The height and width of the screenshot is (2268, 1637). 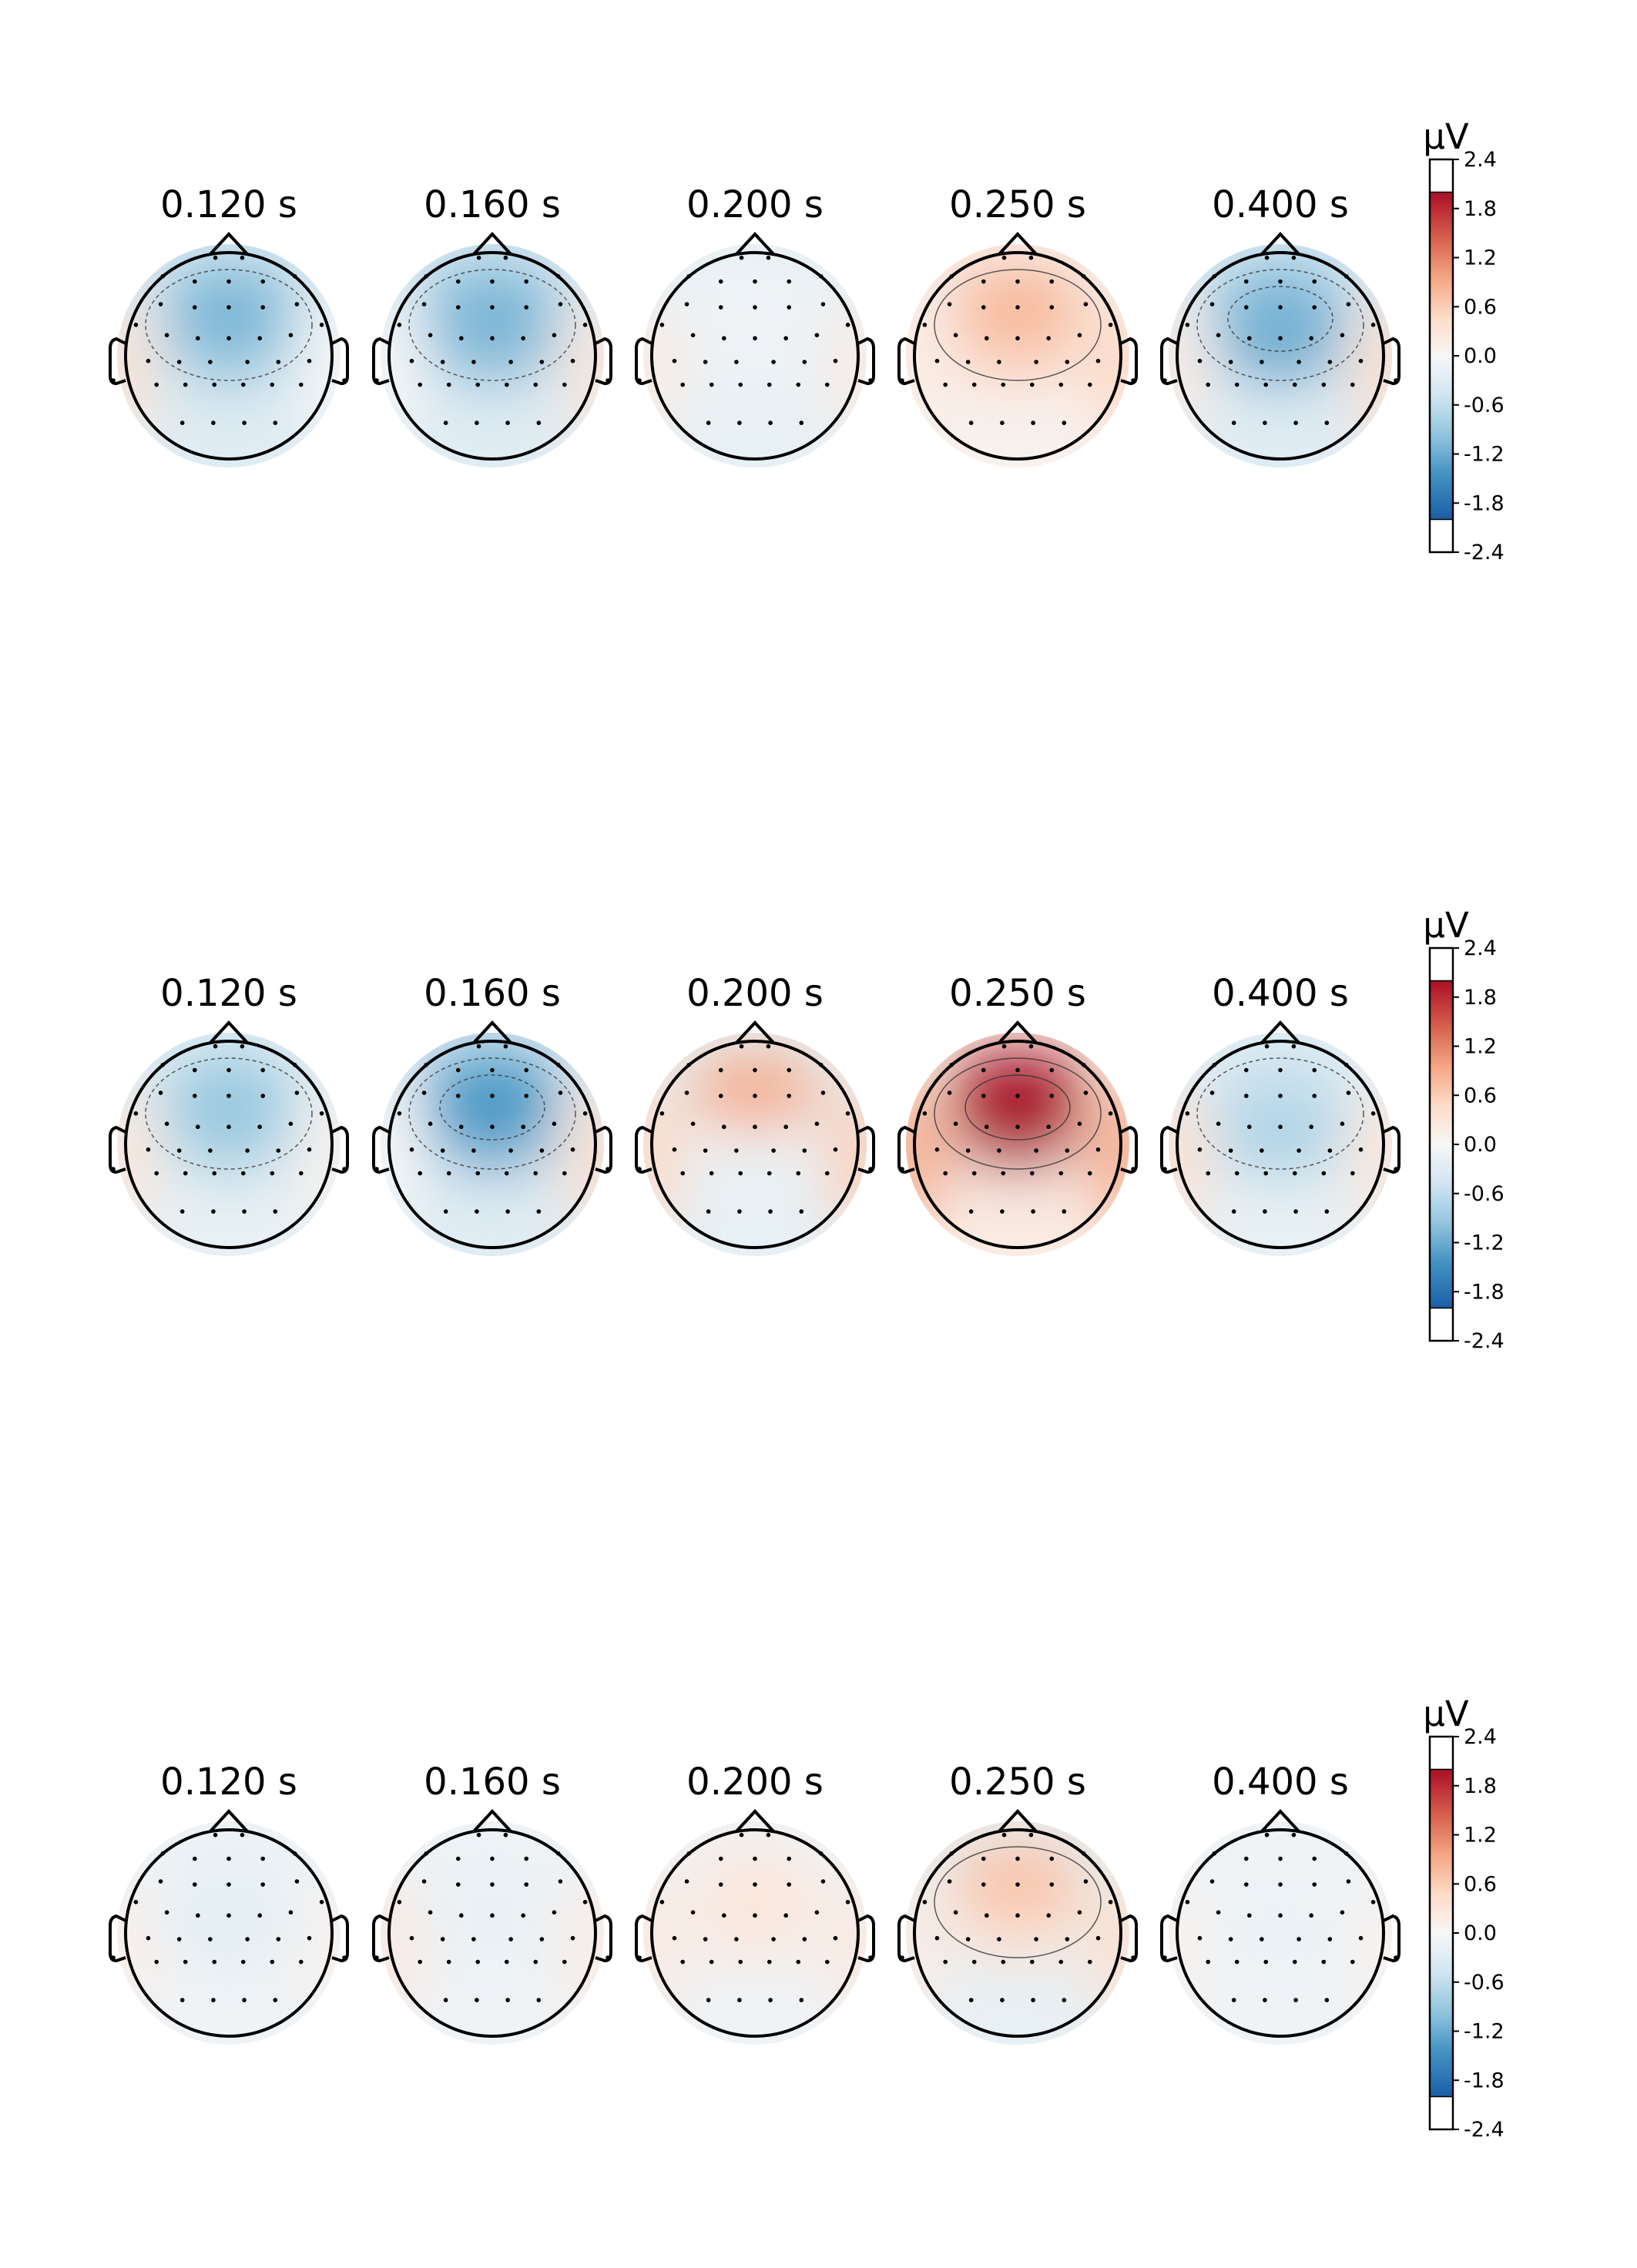 I want to click on colorbar-tick-label: 1.8, so click(x=1480, y=209).